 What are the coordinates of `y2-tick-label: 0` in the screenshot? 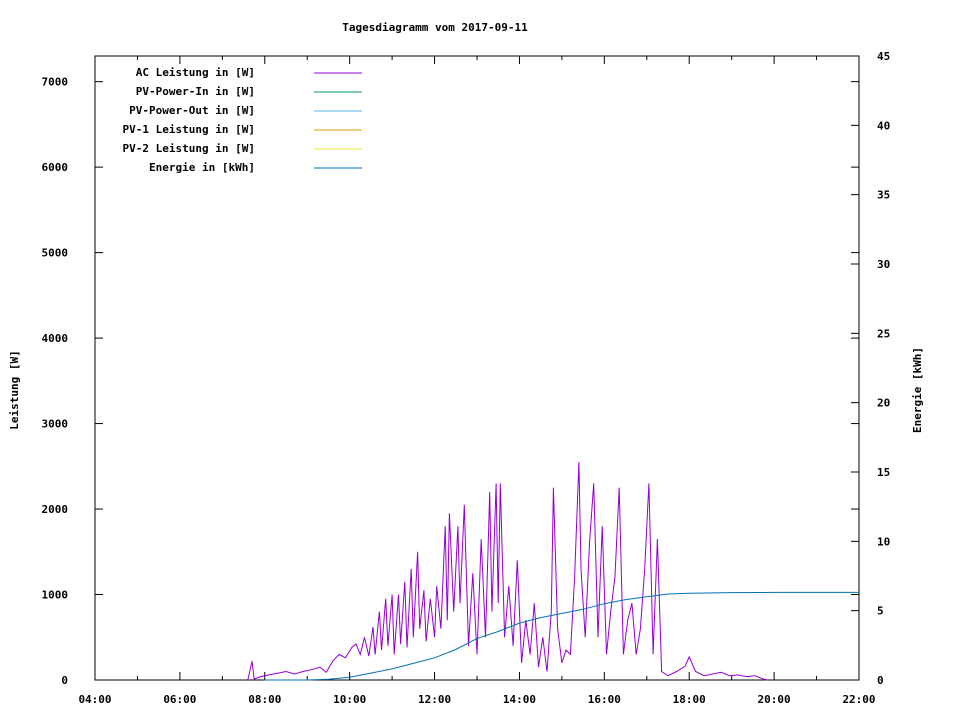 It's located at (880, 680).